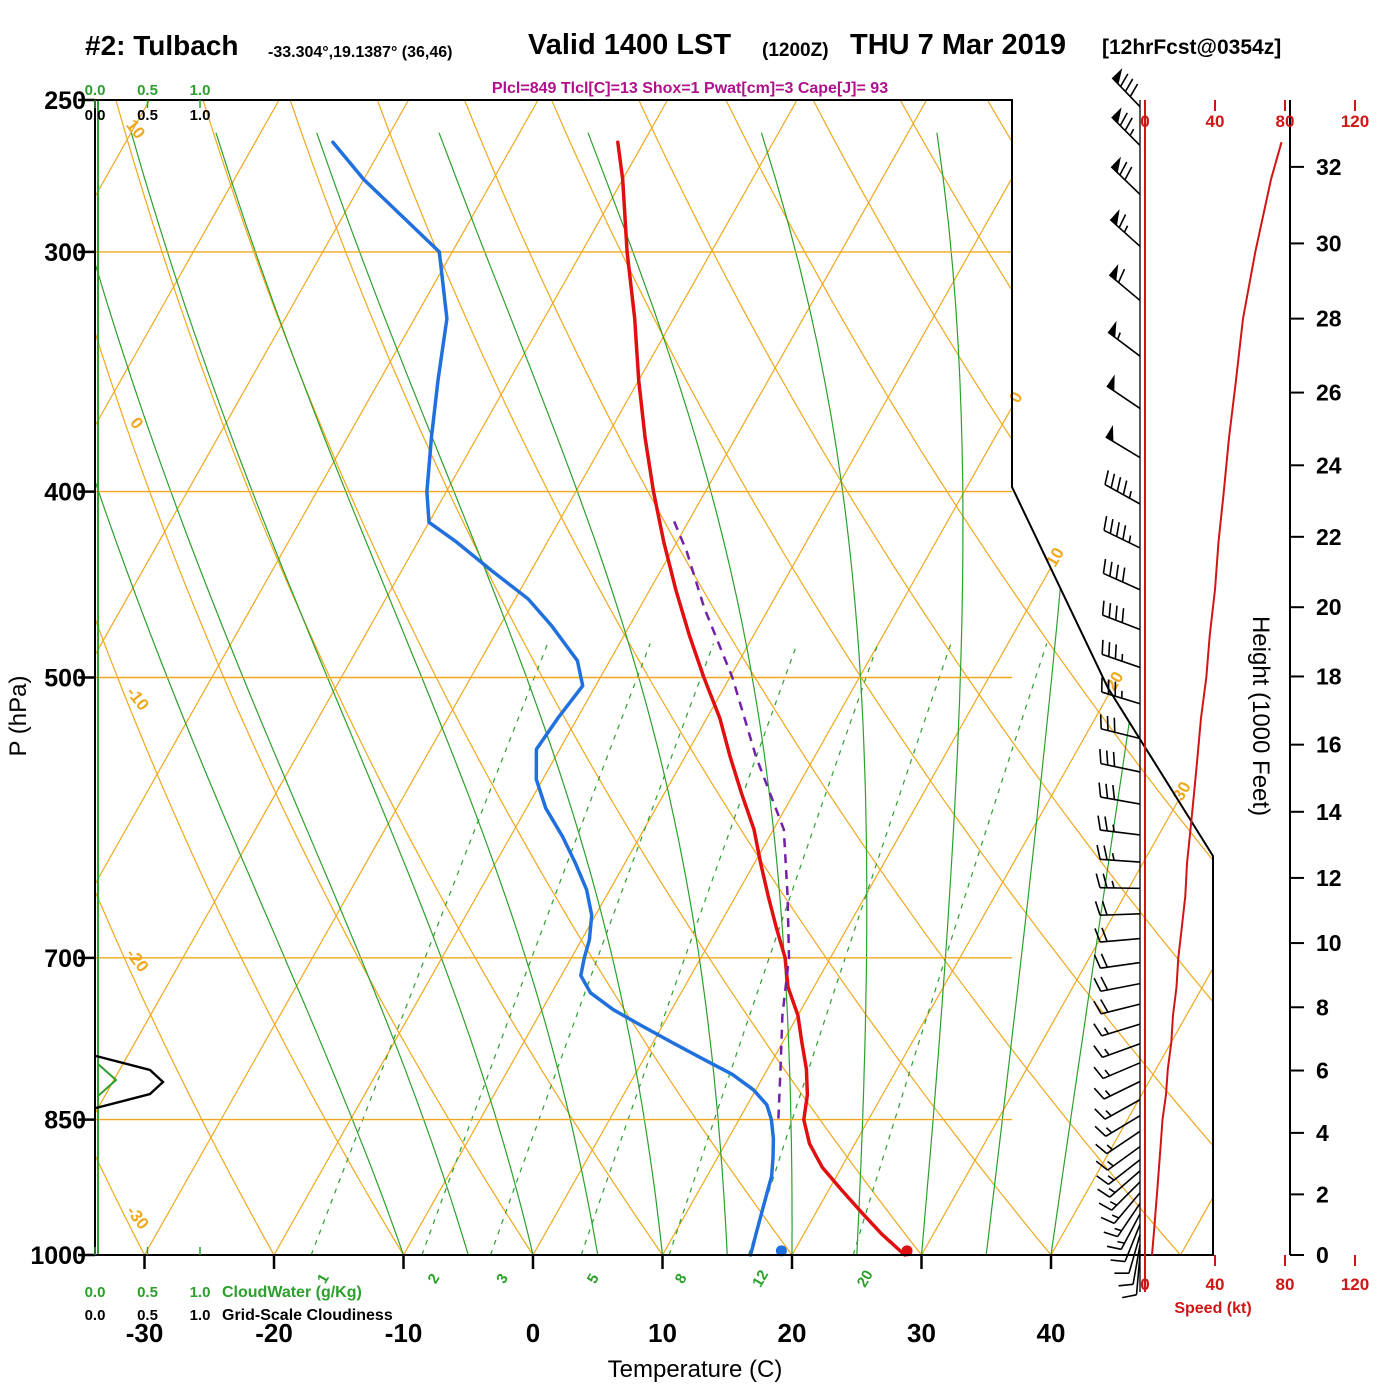 The height and width of the screenshot is (1400, 1400). I want to click on speed-axis-title: Speed (kt), so click(1212, 1308).